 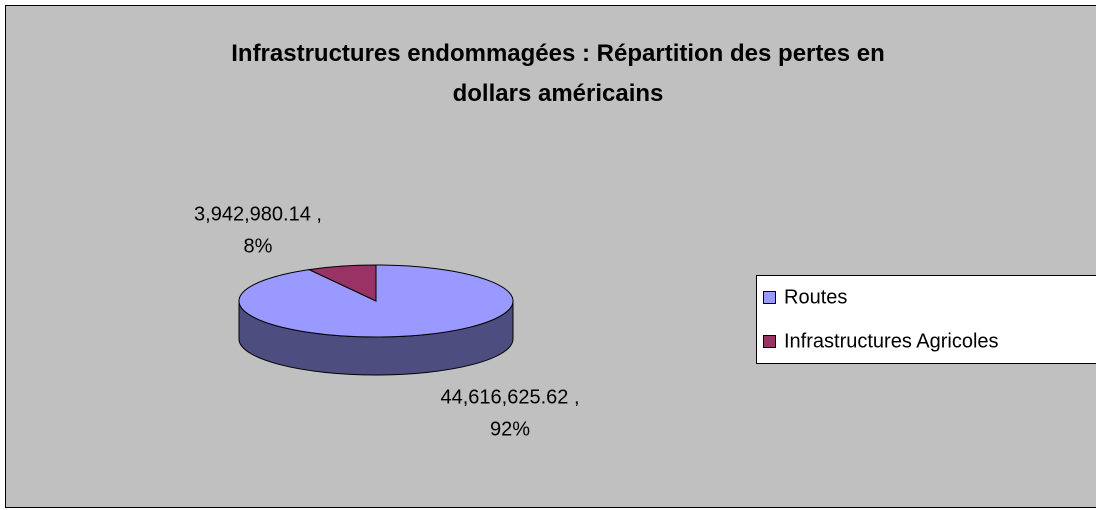 What do you see at coordinates (510, 429) in the screenshot?
I see `data-label-percent: 92%` at bounding box center [510, 429].